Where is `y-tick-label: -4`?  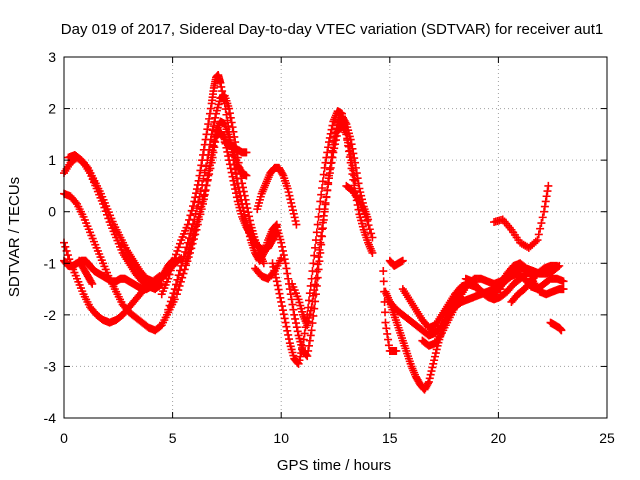 y-tick-label: -4 is located at coordinates (50, 418).